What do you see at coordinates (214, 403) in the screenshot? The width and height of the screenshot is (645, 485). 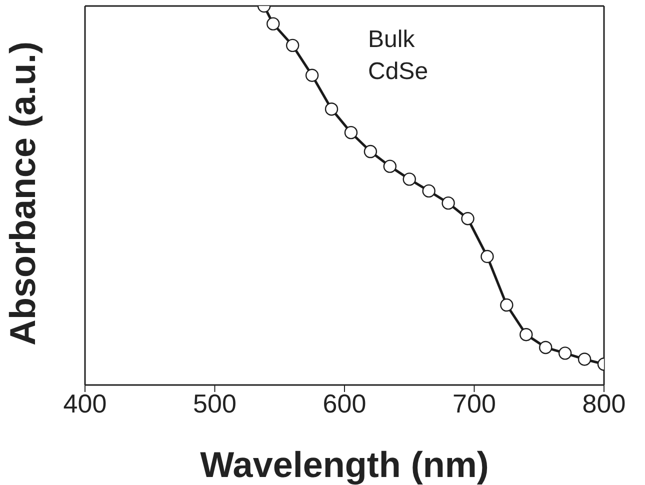 I see `x-tick-label: 500` at bounding box center [214, 403].